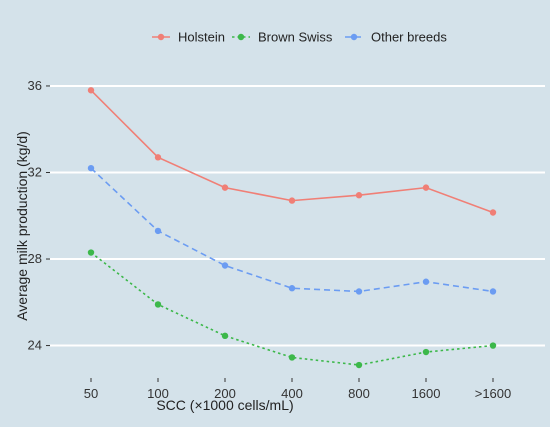 The image size is (550, 427). Describe the element at coordinates (35, 171) in the screenshot. I see `y-tick-label: 32` at that location.